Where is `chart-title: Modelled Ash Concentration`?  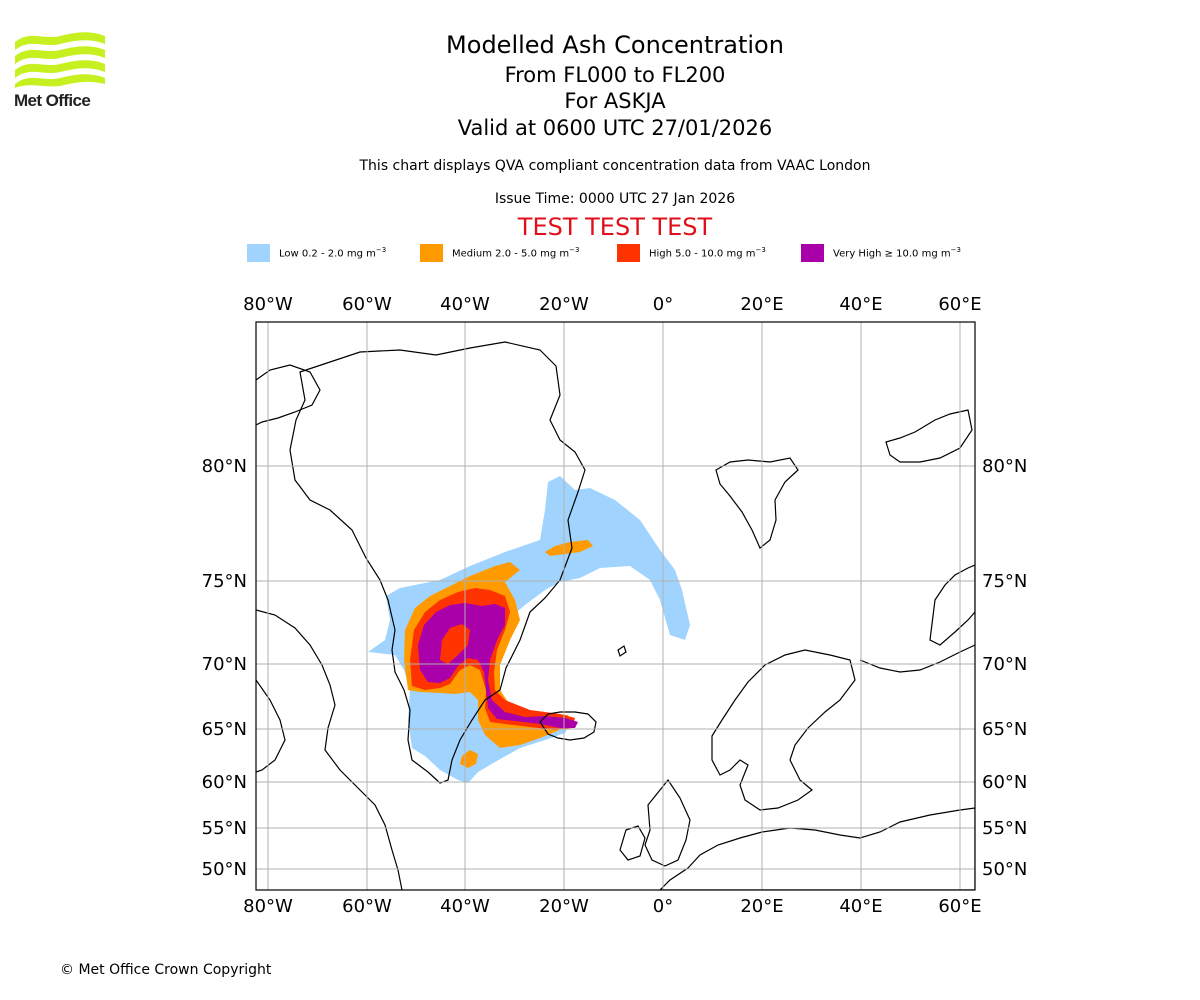 chart-title: Modelled Ash Concentration is located at coordinates (615, 45).